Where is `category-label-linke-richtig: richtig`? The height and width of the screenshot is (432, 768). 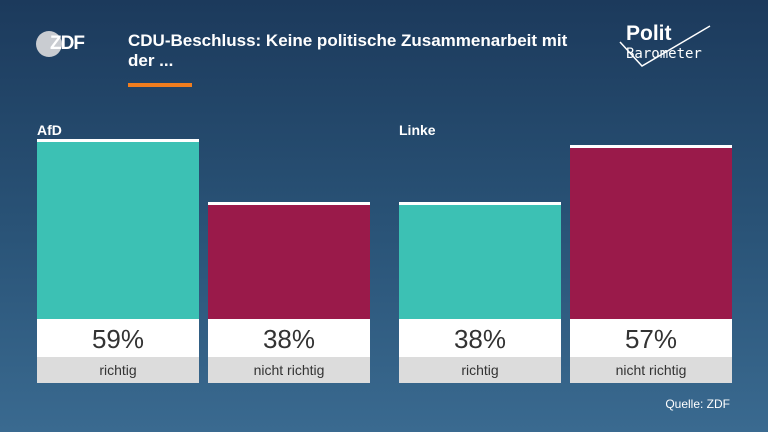
category-label-linke-richtig: richtig is located at coordinates (480, 370).